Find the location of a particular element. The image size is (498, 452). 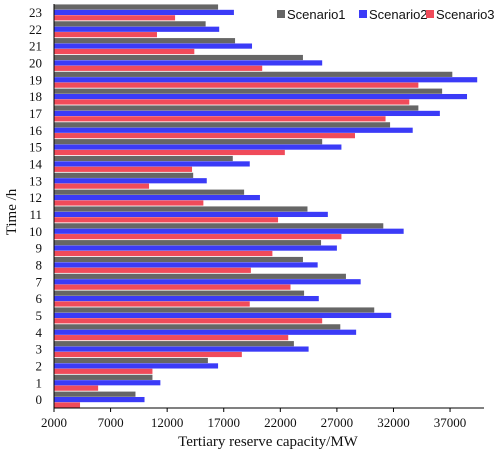

y-tick-label: 3 is located at coordinates (39, 349).